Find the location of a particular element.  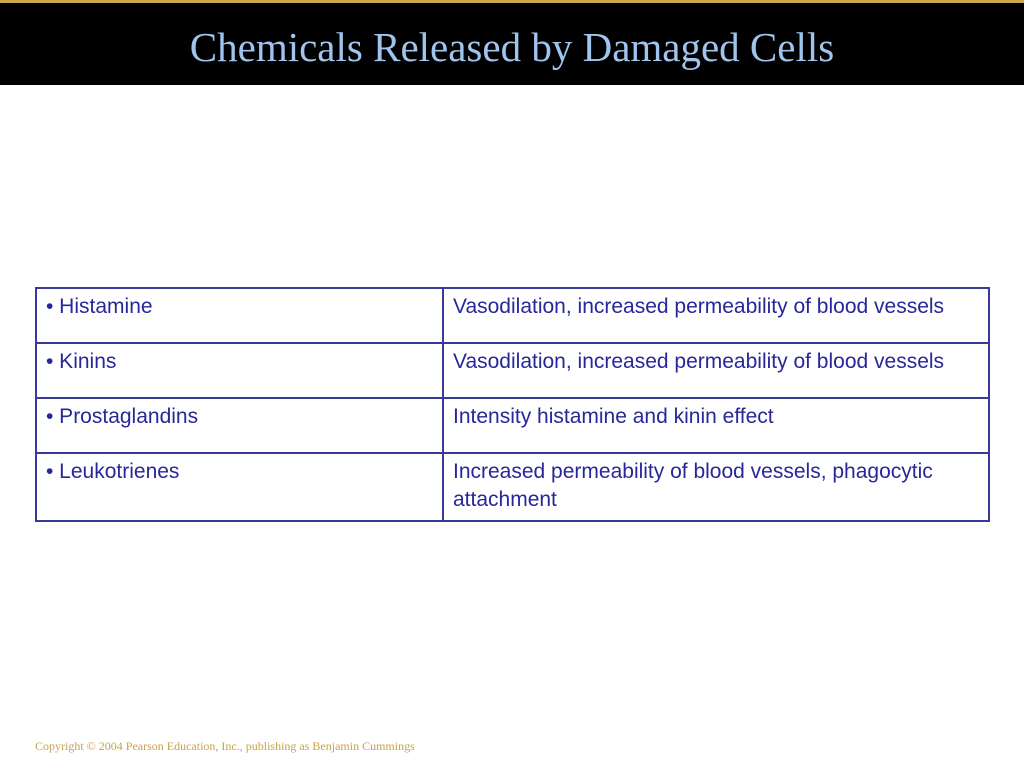

effect-cell: Intensity histamine and kinin effect is located at coordinates (716, 425).